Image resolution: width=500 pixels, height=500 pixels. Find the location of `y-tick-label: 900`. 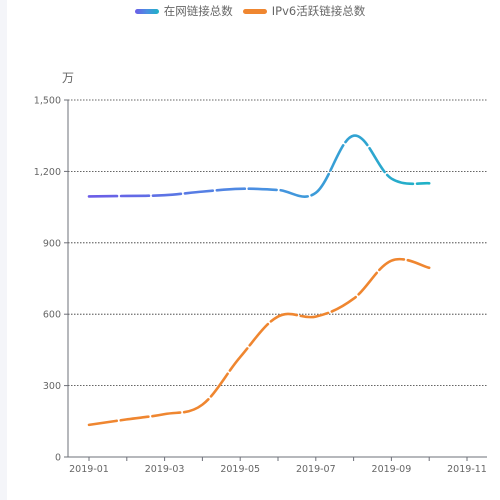

y-tick-label: 900 is located at coordinates (52, 243).